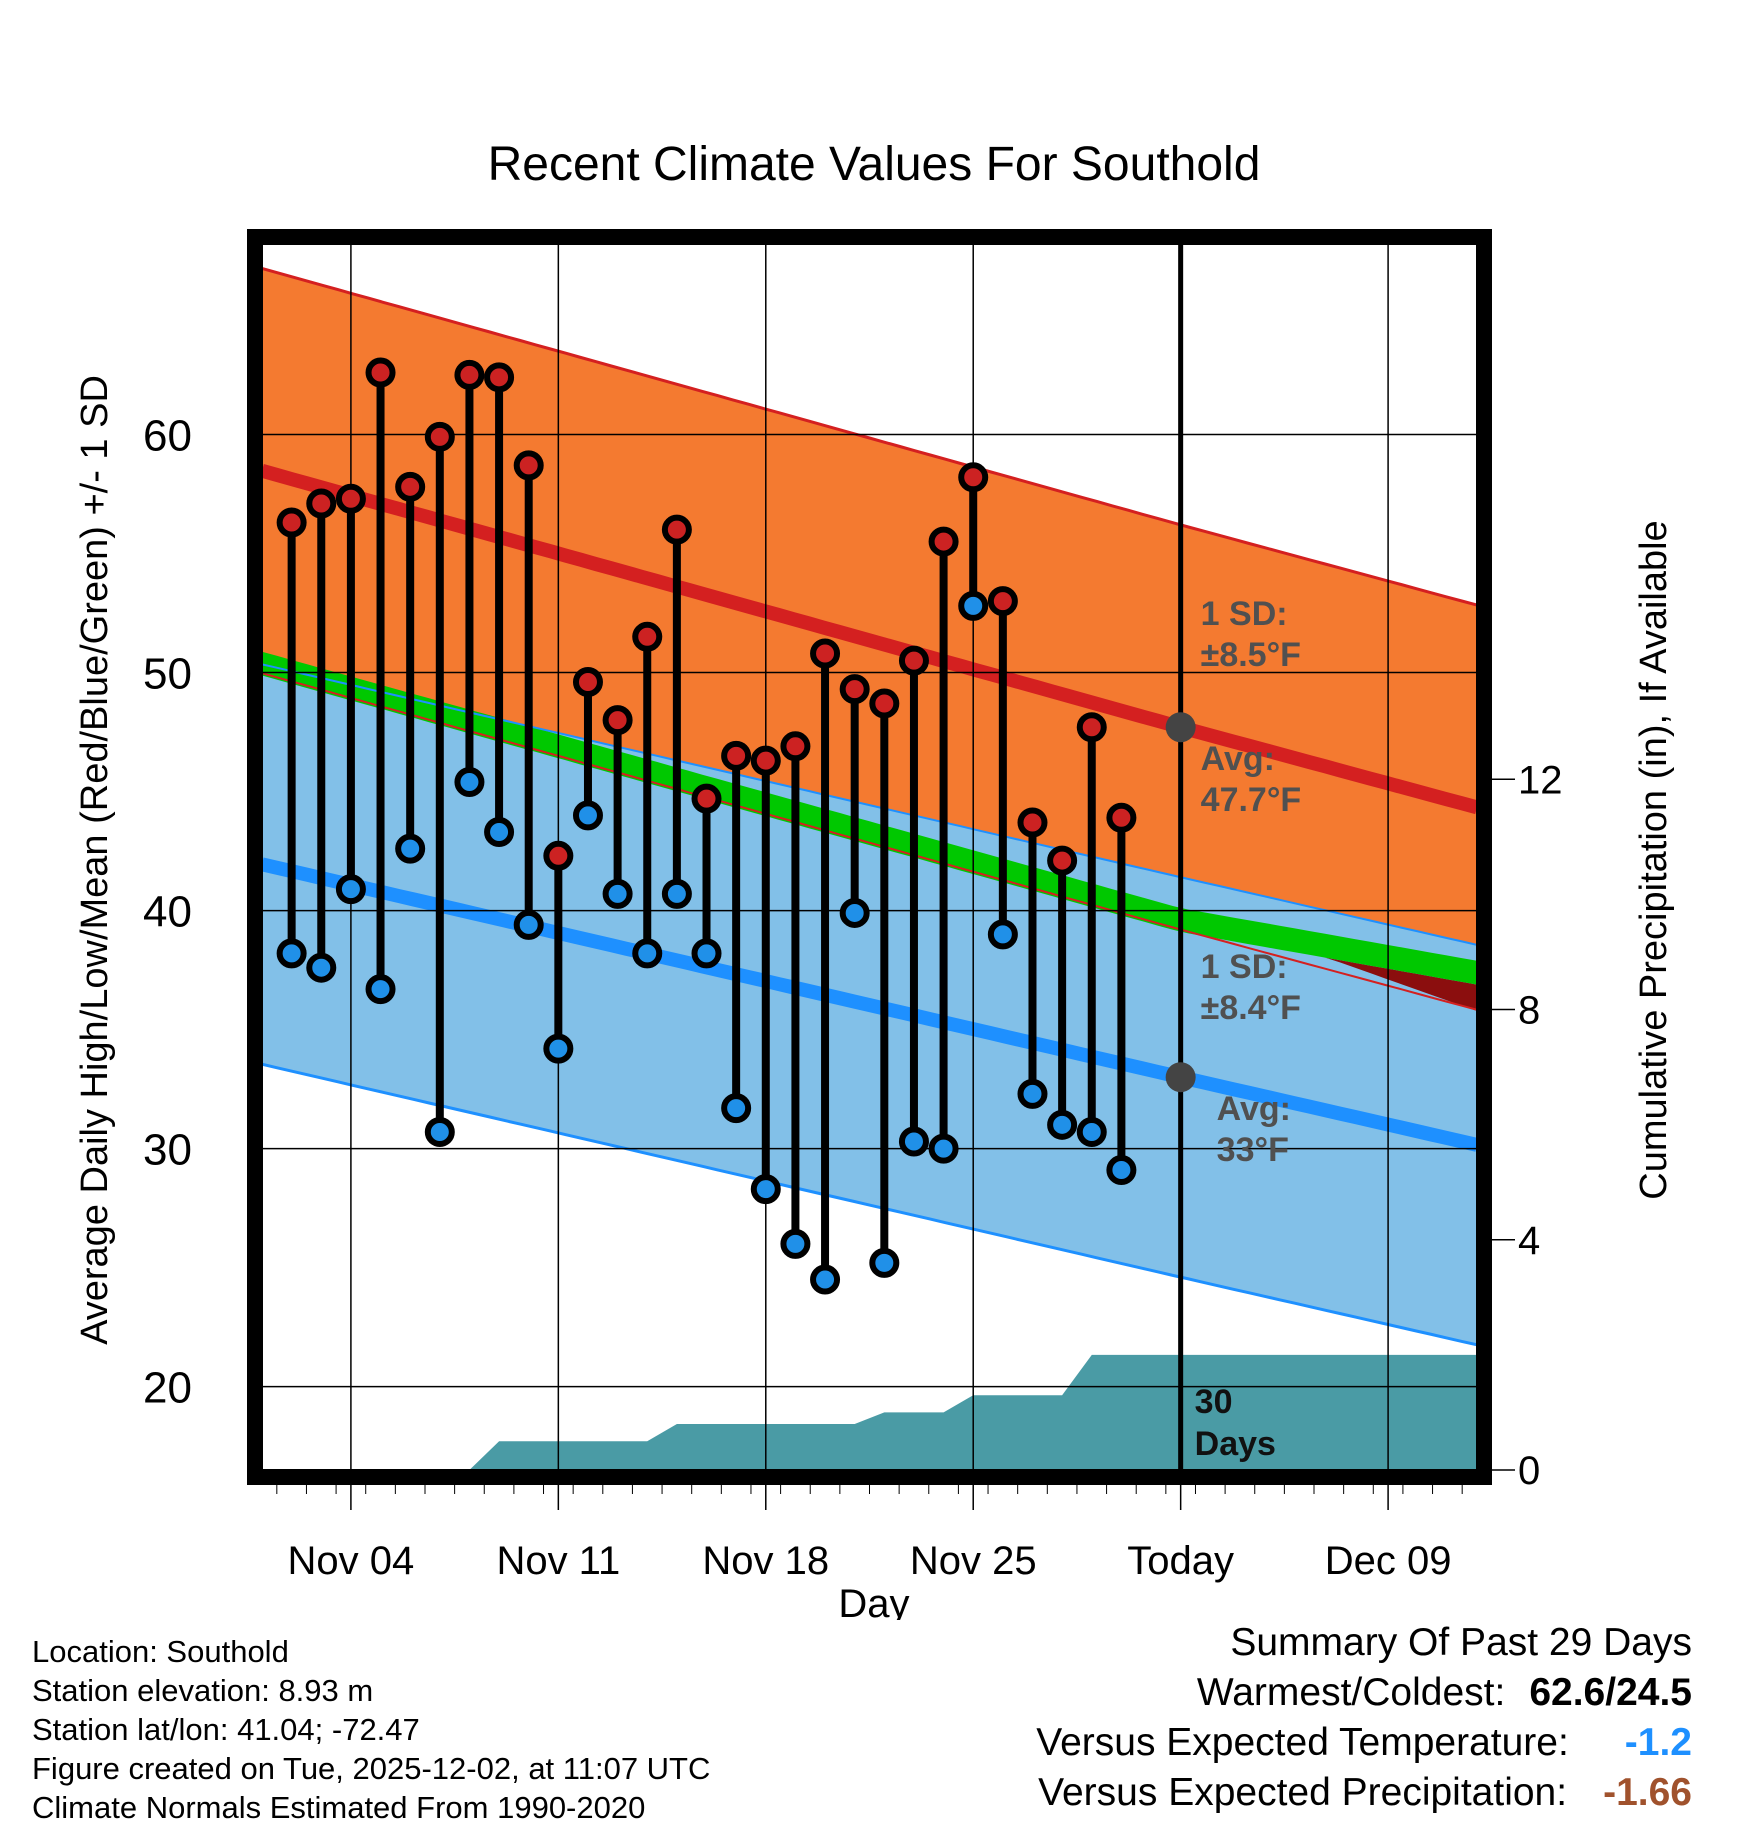 This screenshot has width=1748, height=1828. I want to click on warm-label: Warmest/Coldest:, so click(1351, 1692).